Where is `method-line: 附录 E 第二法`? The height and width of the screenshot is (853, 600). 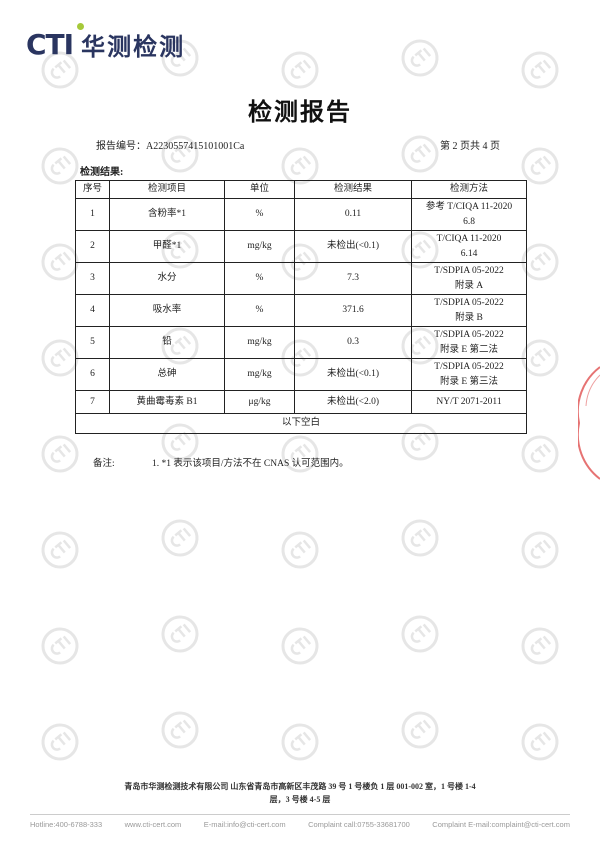 method-line: 附录 E 第二法 is located at coordinates (469, 349).